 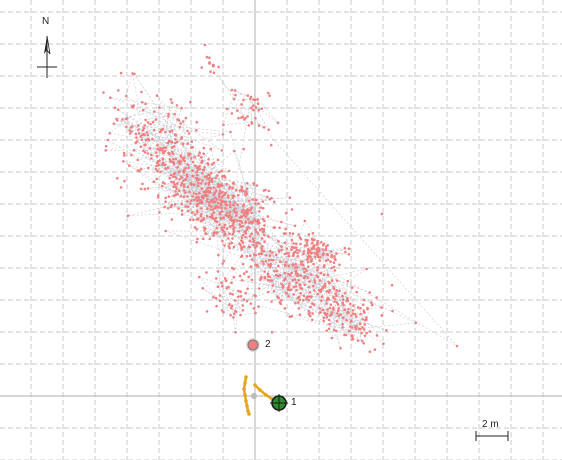 What do you see at coordinates (253, 345) in the screenshot?
I see `waypoint-2-marker` at bounding box center [253, 345].